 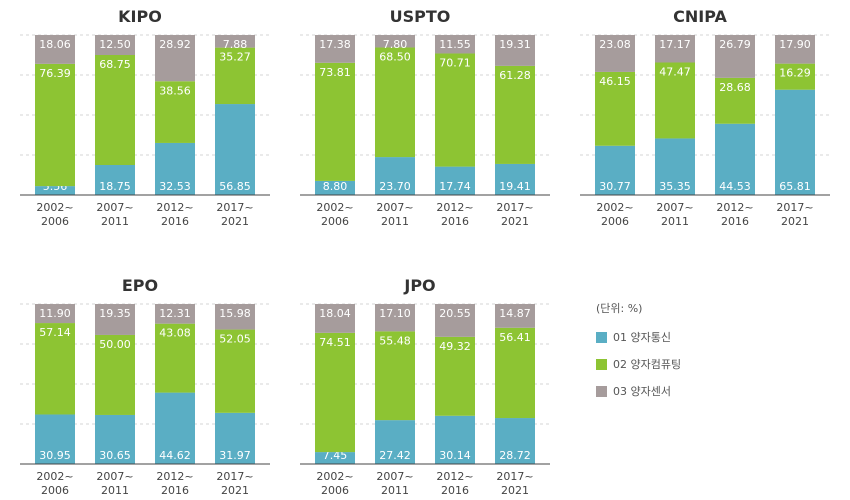 What do you see at coordinates (515, 75) in the screenshot?
I see `data-label: 61.28` at bounding box center [515, 75].